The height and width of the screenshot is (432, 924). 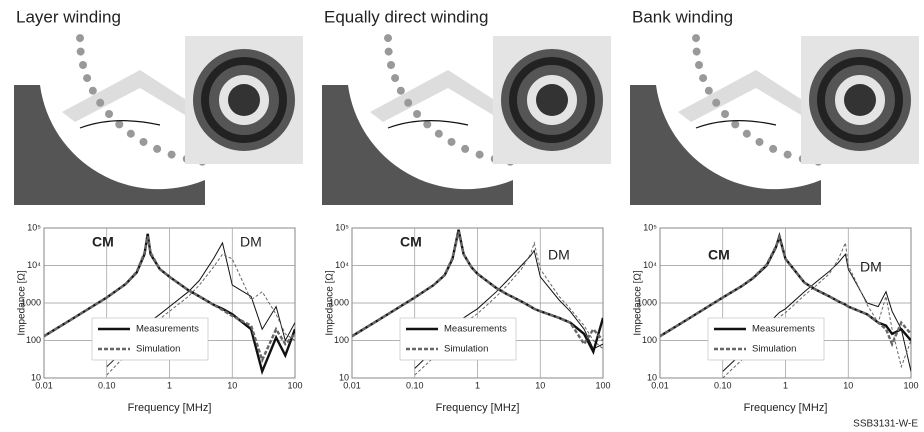 I want to click on y-axis-label: Impedance [Ω], so click(x=330, y=303).